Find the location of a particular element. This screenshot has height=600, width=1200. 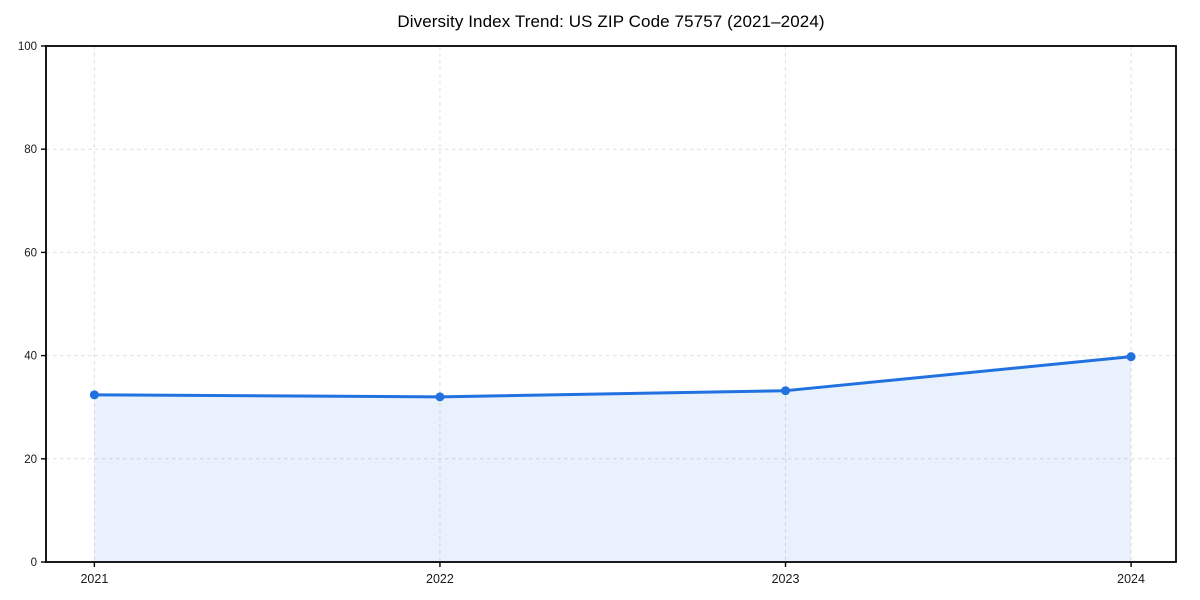

series-line is located at coordinates (612, 377).